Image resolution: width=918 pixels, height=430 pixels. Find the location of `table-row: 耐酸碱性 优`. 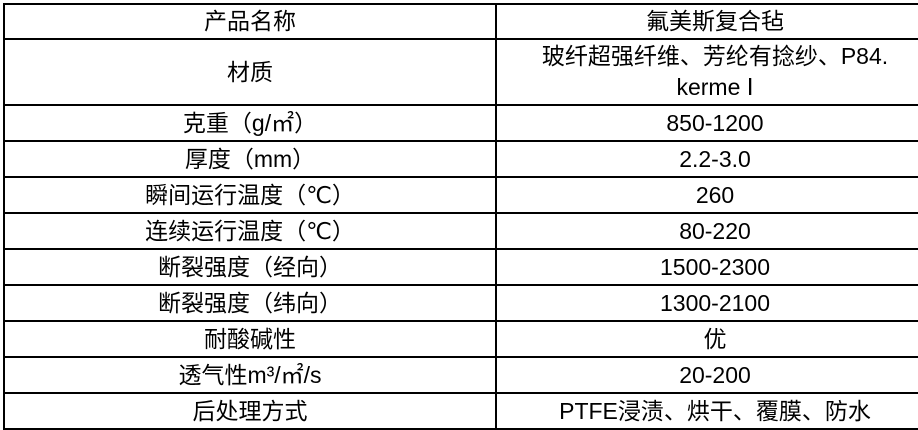

table-row: 耐酸碱性 优 is located at coordinates (460, 339).